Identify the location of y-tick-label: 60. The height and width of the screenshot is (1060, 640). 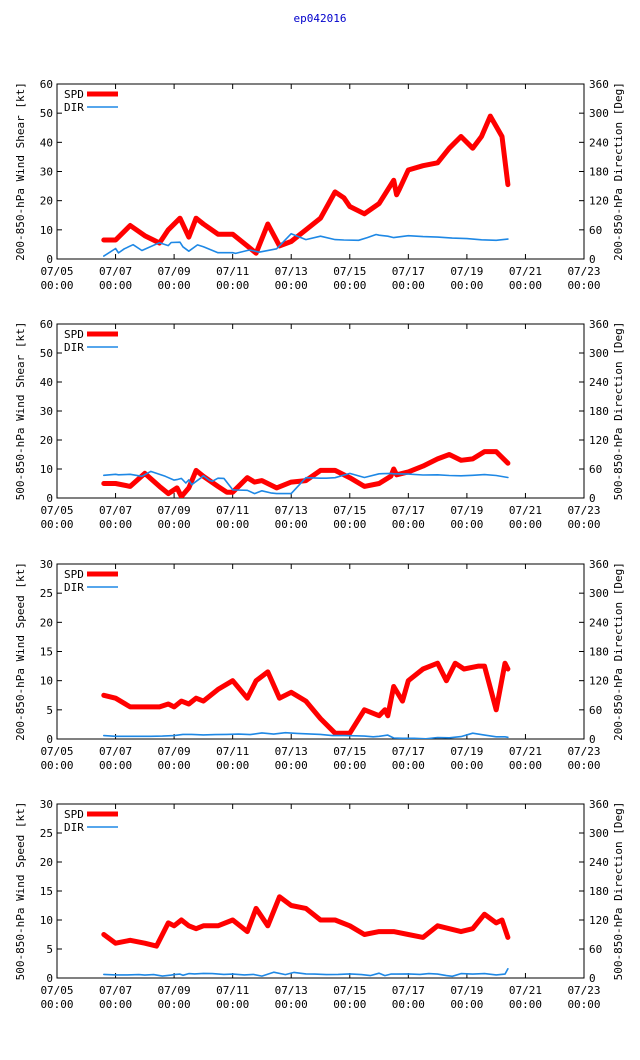
(46, 324).